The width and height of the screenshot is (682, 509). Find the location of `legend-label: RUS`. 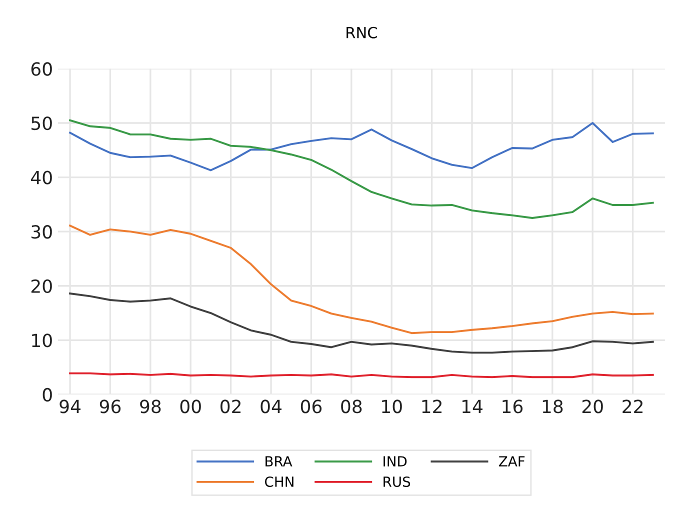

legend-label: RUS is located at coordinates (397, 481).